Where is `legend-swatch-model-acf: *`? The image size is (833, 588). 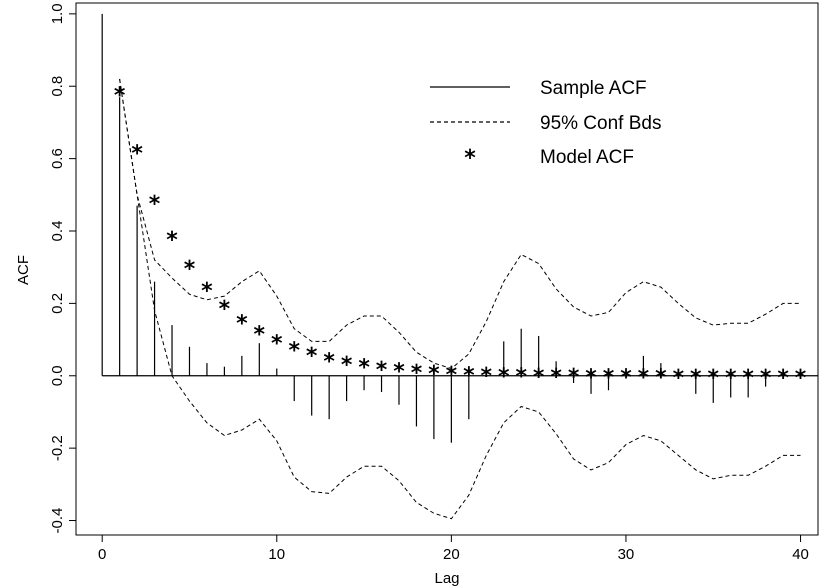 legend-swatch-model-acf: * is located at coordinates (470, 158).